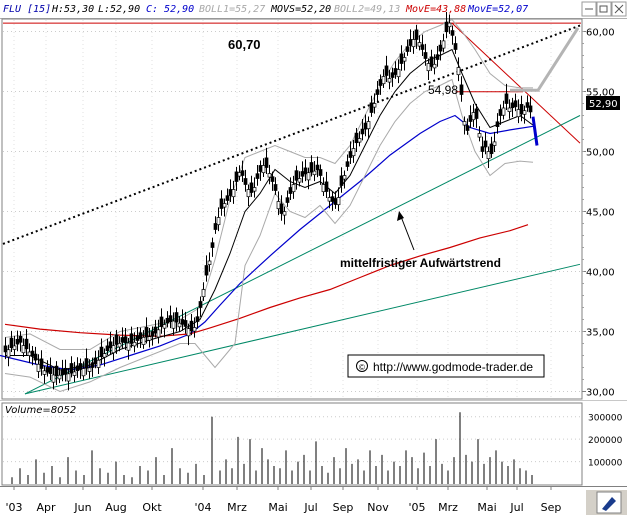 This screenshot has height=515, width=627. What do you see at coordinates (516, 83) in the screenshot?
I see `descending-resistance-line` at bounding box center [516, 83].